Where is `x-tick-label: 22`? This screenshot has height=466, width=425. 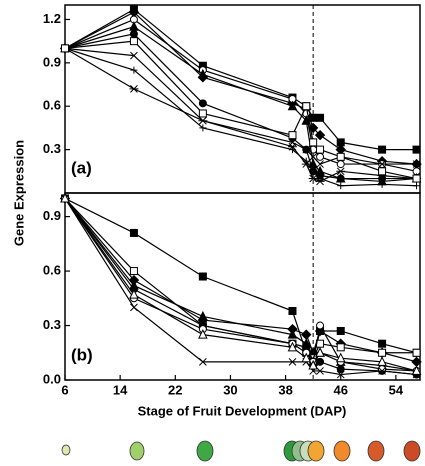 x-tick-label: 22 is located at coordinates (175, 389).